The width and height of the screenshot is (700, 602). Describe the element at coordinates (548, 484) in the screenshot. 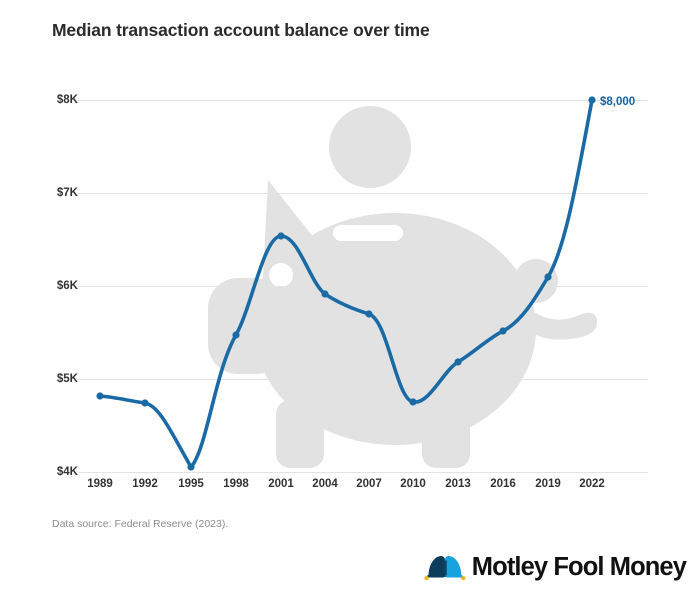

I see `x-axis-tick-2019: 2019` at that location.